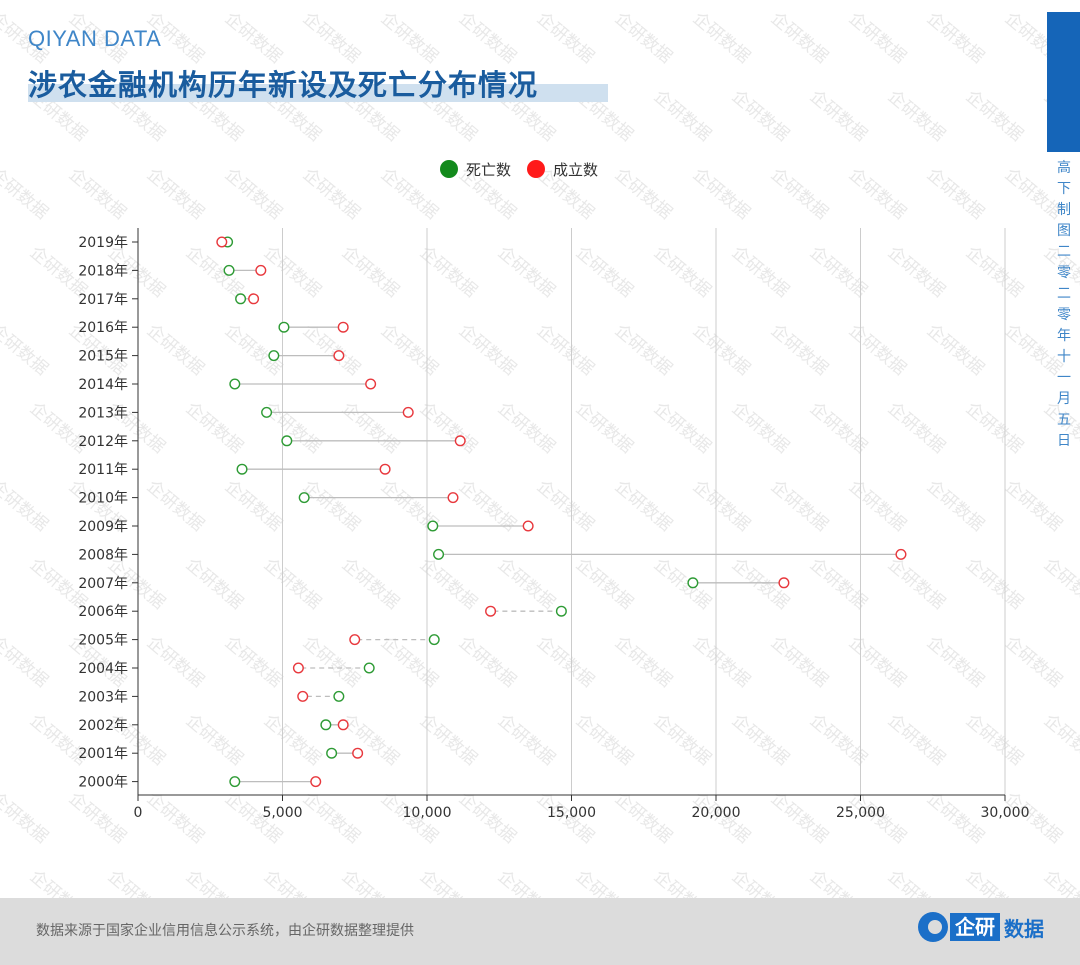  Describe the element at coordinates (716, 813) in the screenshot. I see `x-tick-label: 20,000` at that location.